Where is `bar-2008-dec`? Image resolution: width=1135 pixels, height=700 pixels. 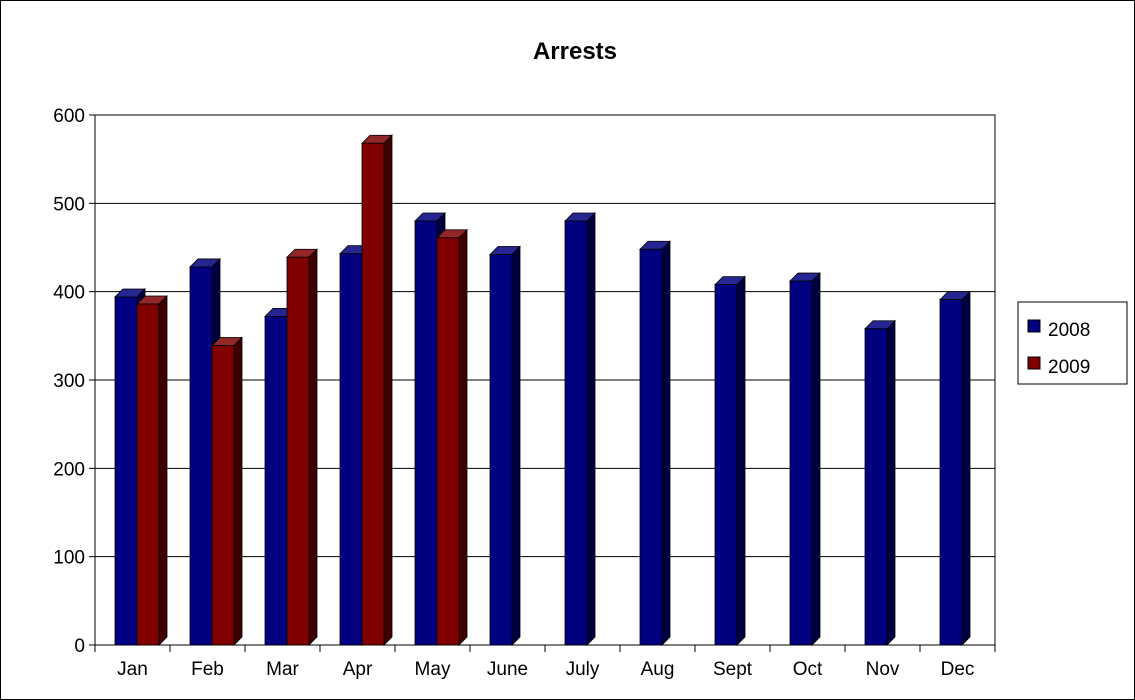
bar-2008-dec is located at coordinates (955, 468).